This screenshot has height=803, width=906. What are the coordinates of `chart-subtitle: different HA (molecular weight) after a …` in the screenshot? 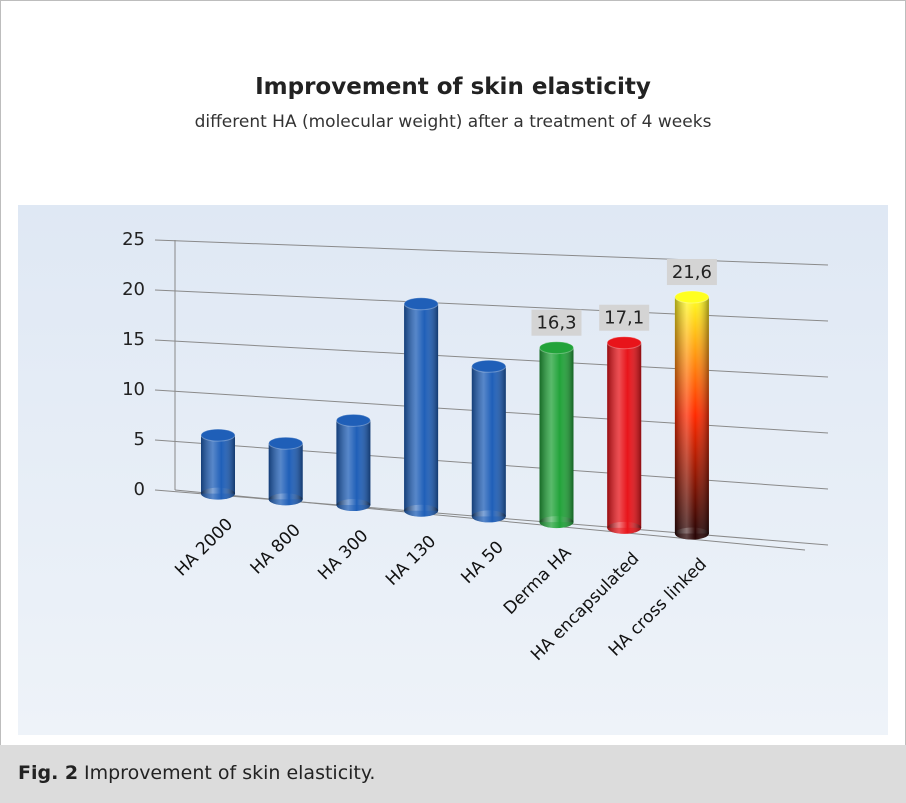 It's located at (453, 122).